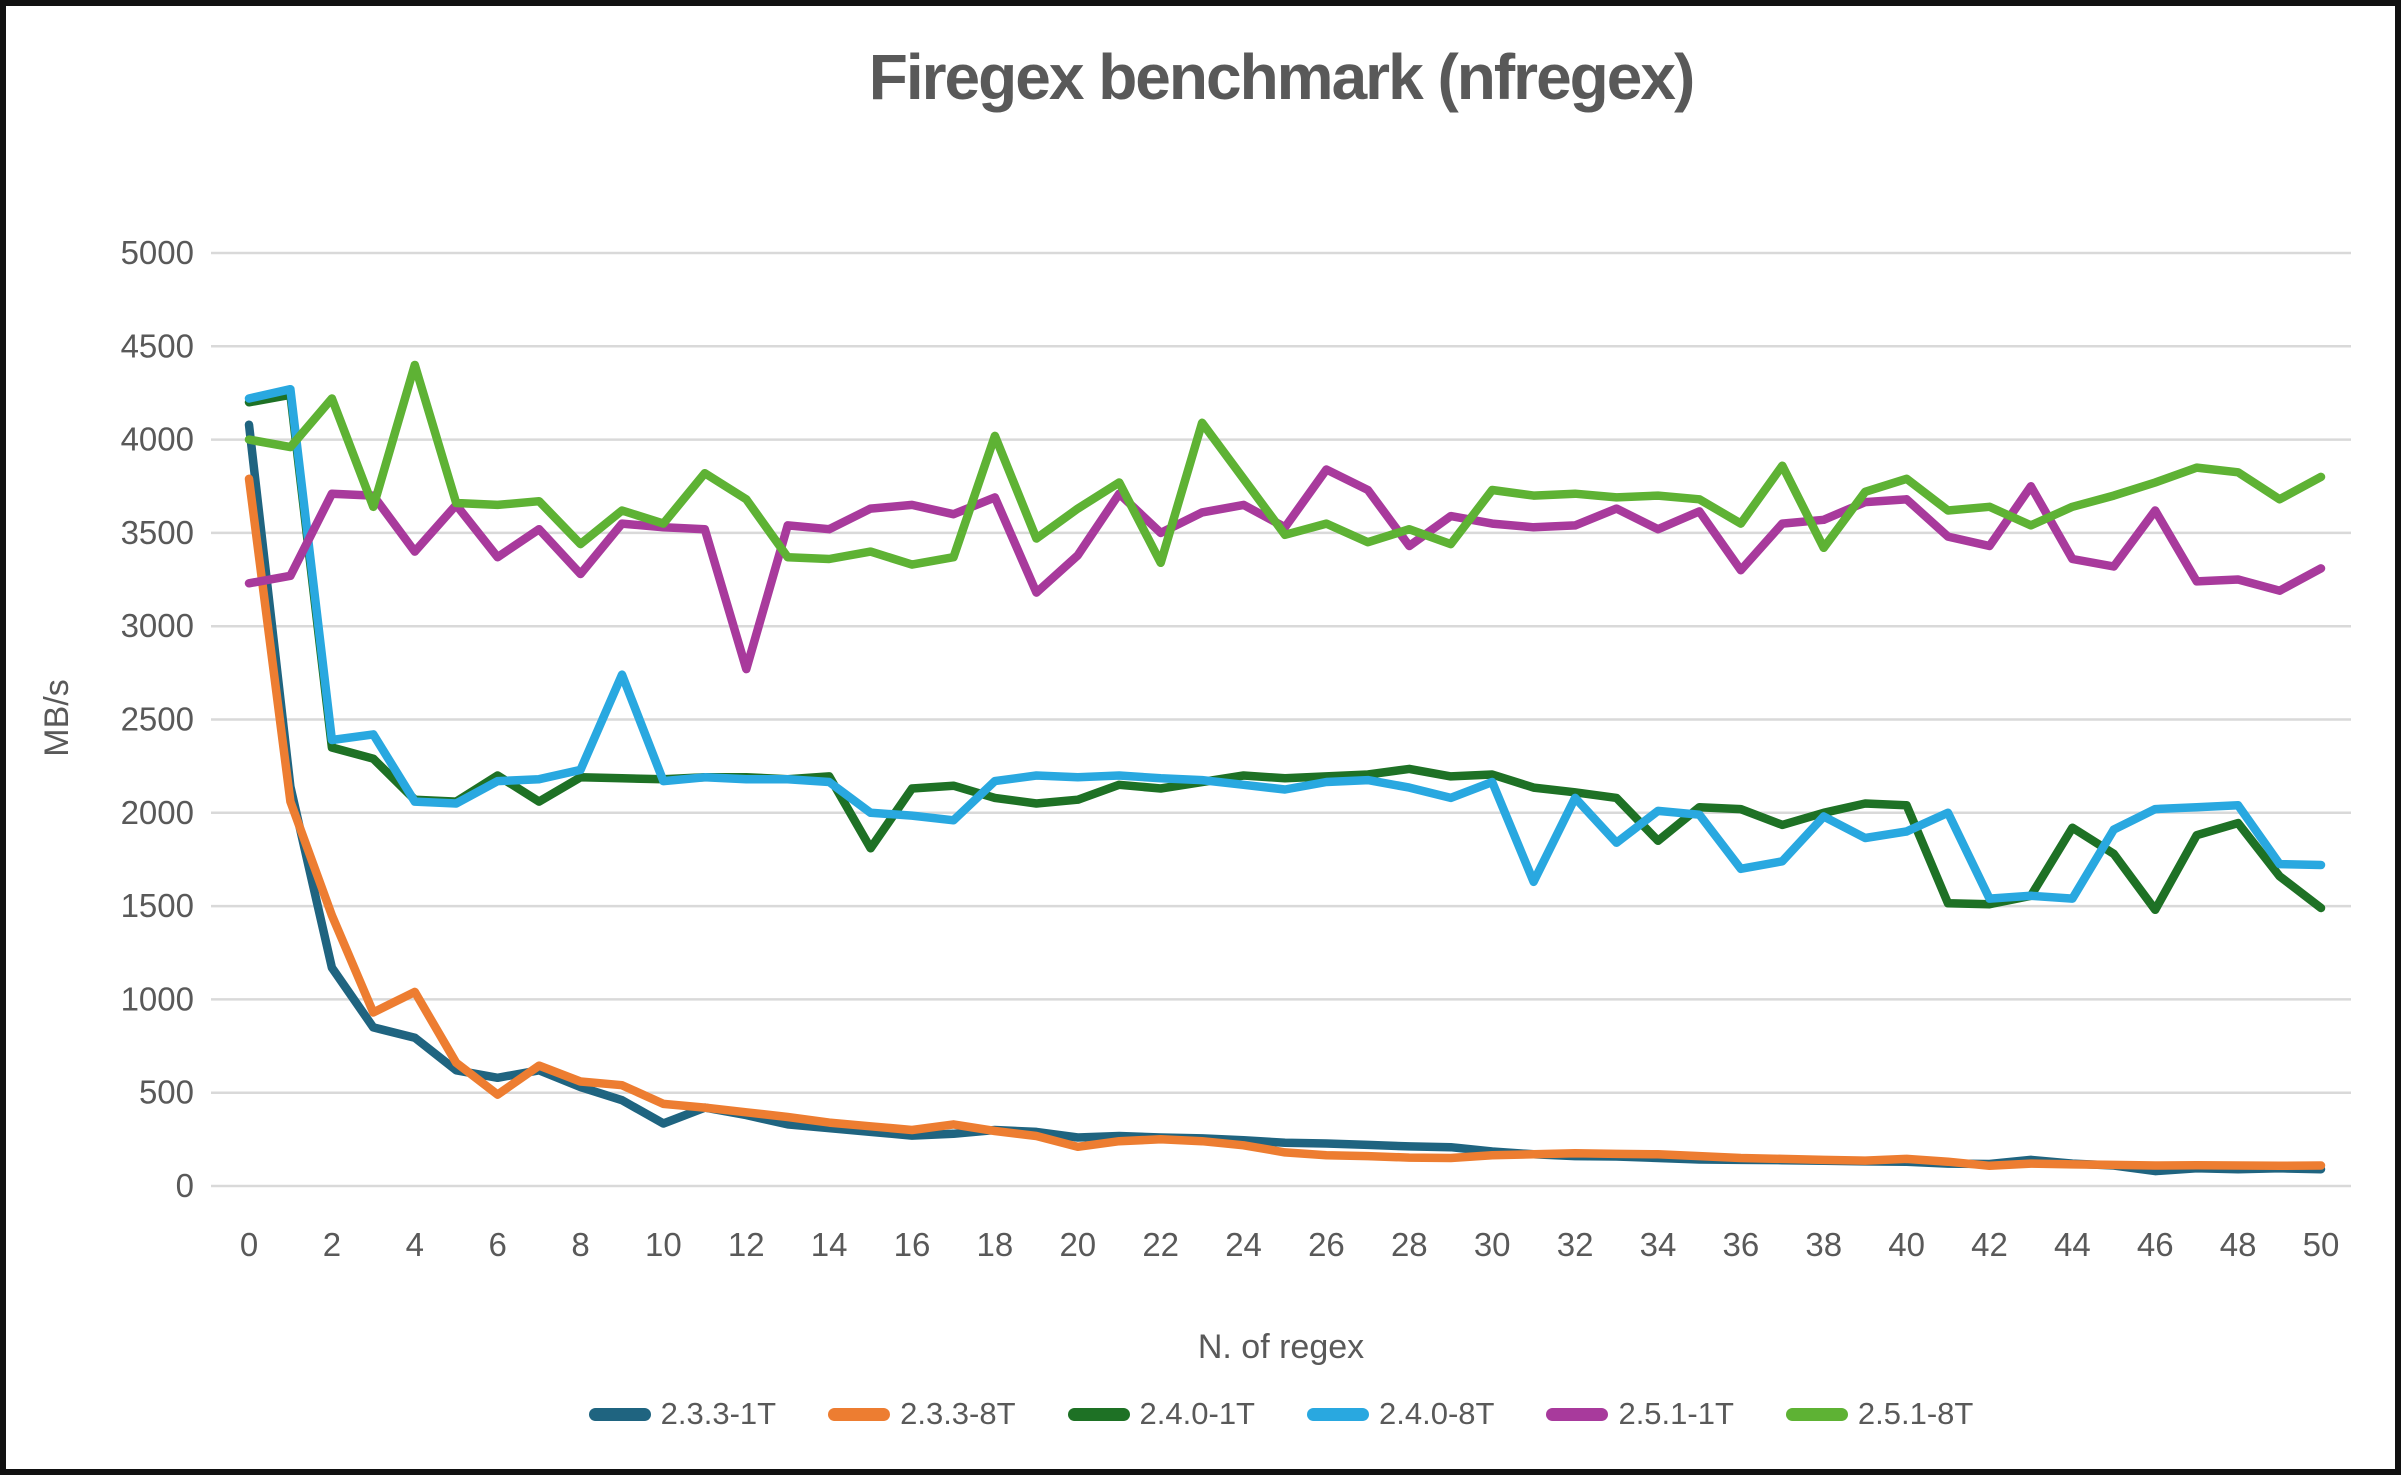  I want to click on legend-item-2.5.1-1T: 2.5.1-1T, so click(1640, 1414).